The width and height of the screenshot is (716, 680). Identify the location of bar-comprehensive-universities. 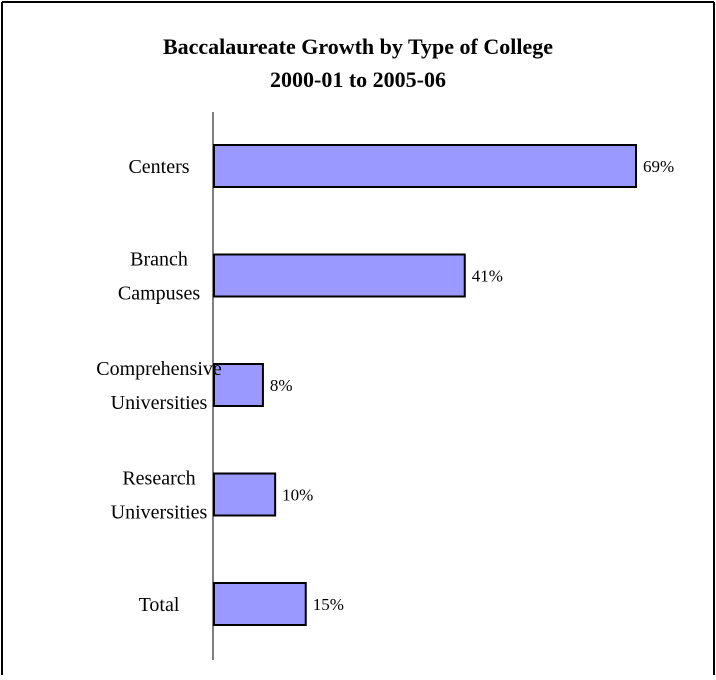
(238, 385).